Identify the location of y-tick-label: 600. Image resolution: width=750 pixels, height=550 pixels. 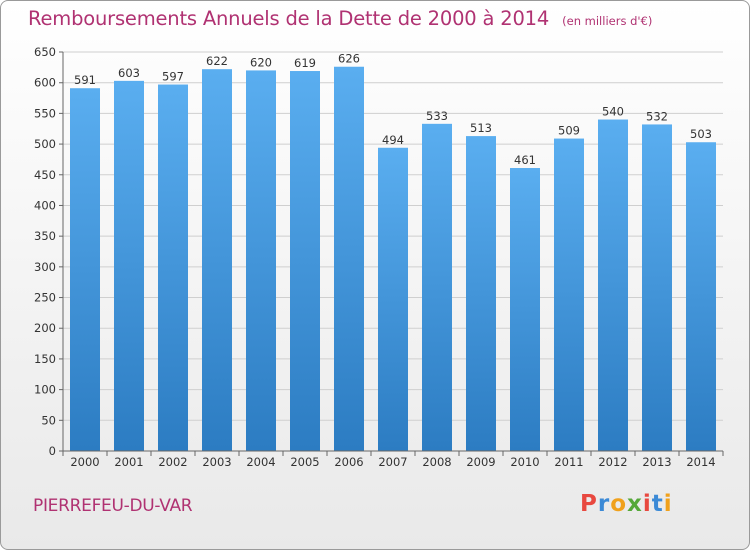
(45, 83).